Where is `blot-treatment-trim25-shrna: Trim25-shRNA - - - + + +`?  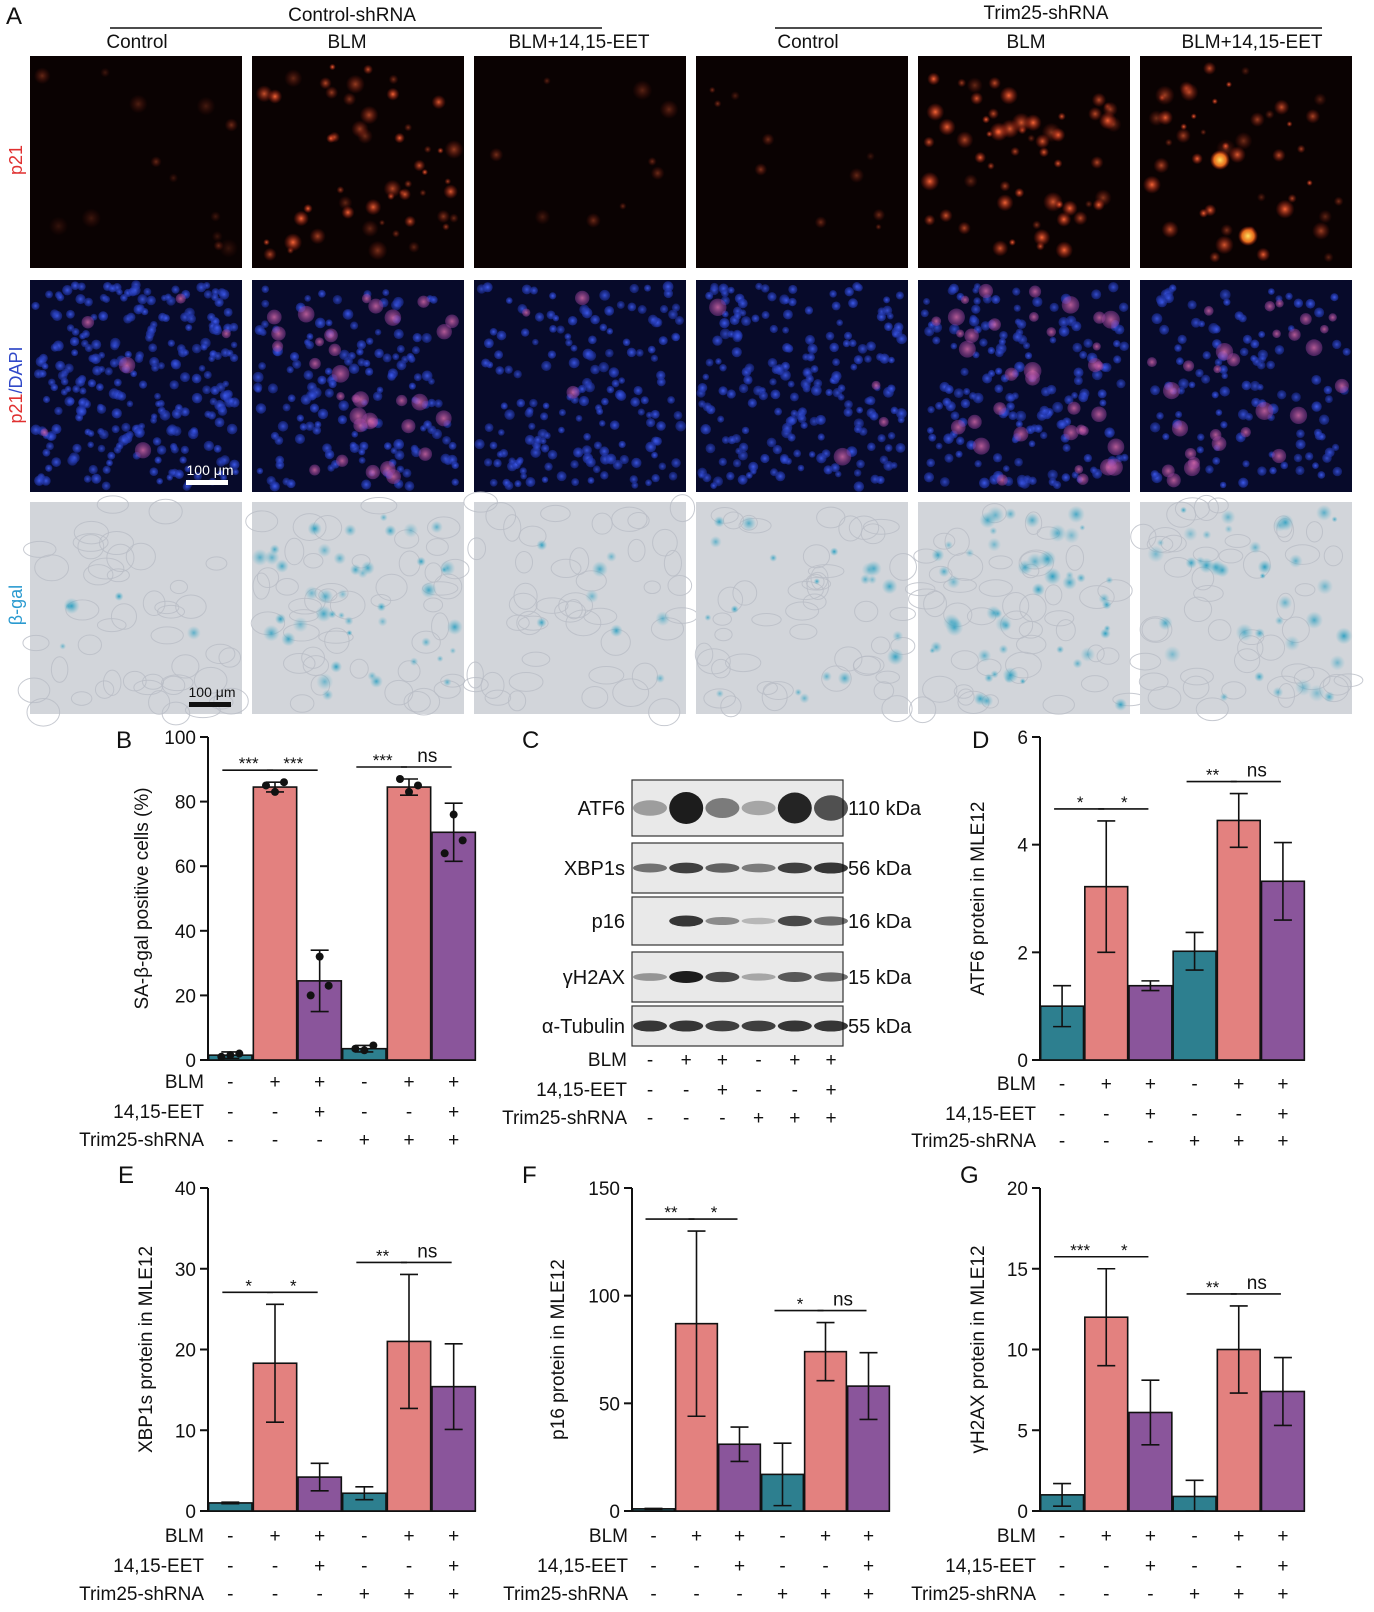
blot-treatment-trim25-shrna: Trim25-shRNA - - - + + + is located at coordinates (669, 1118).